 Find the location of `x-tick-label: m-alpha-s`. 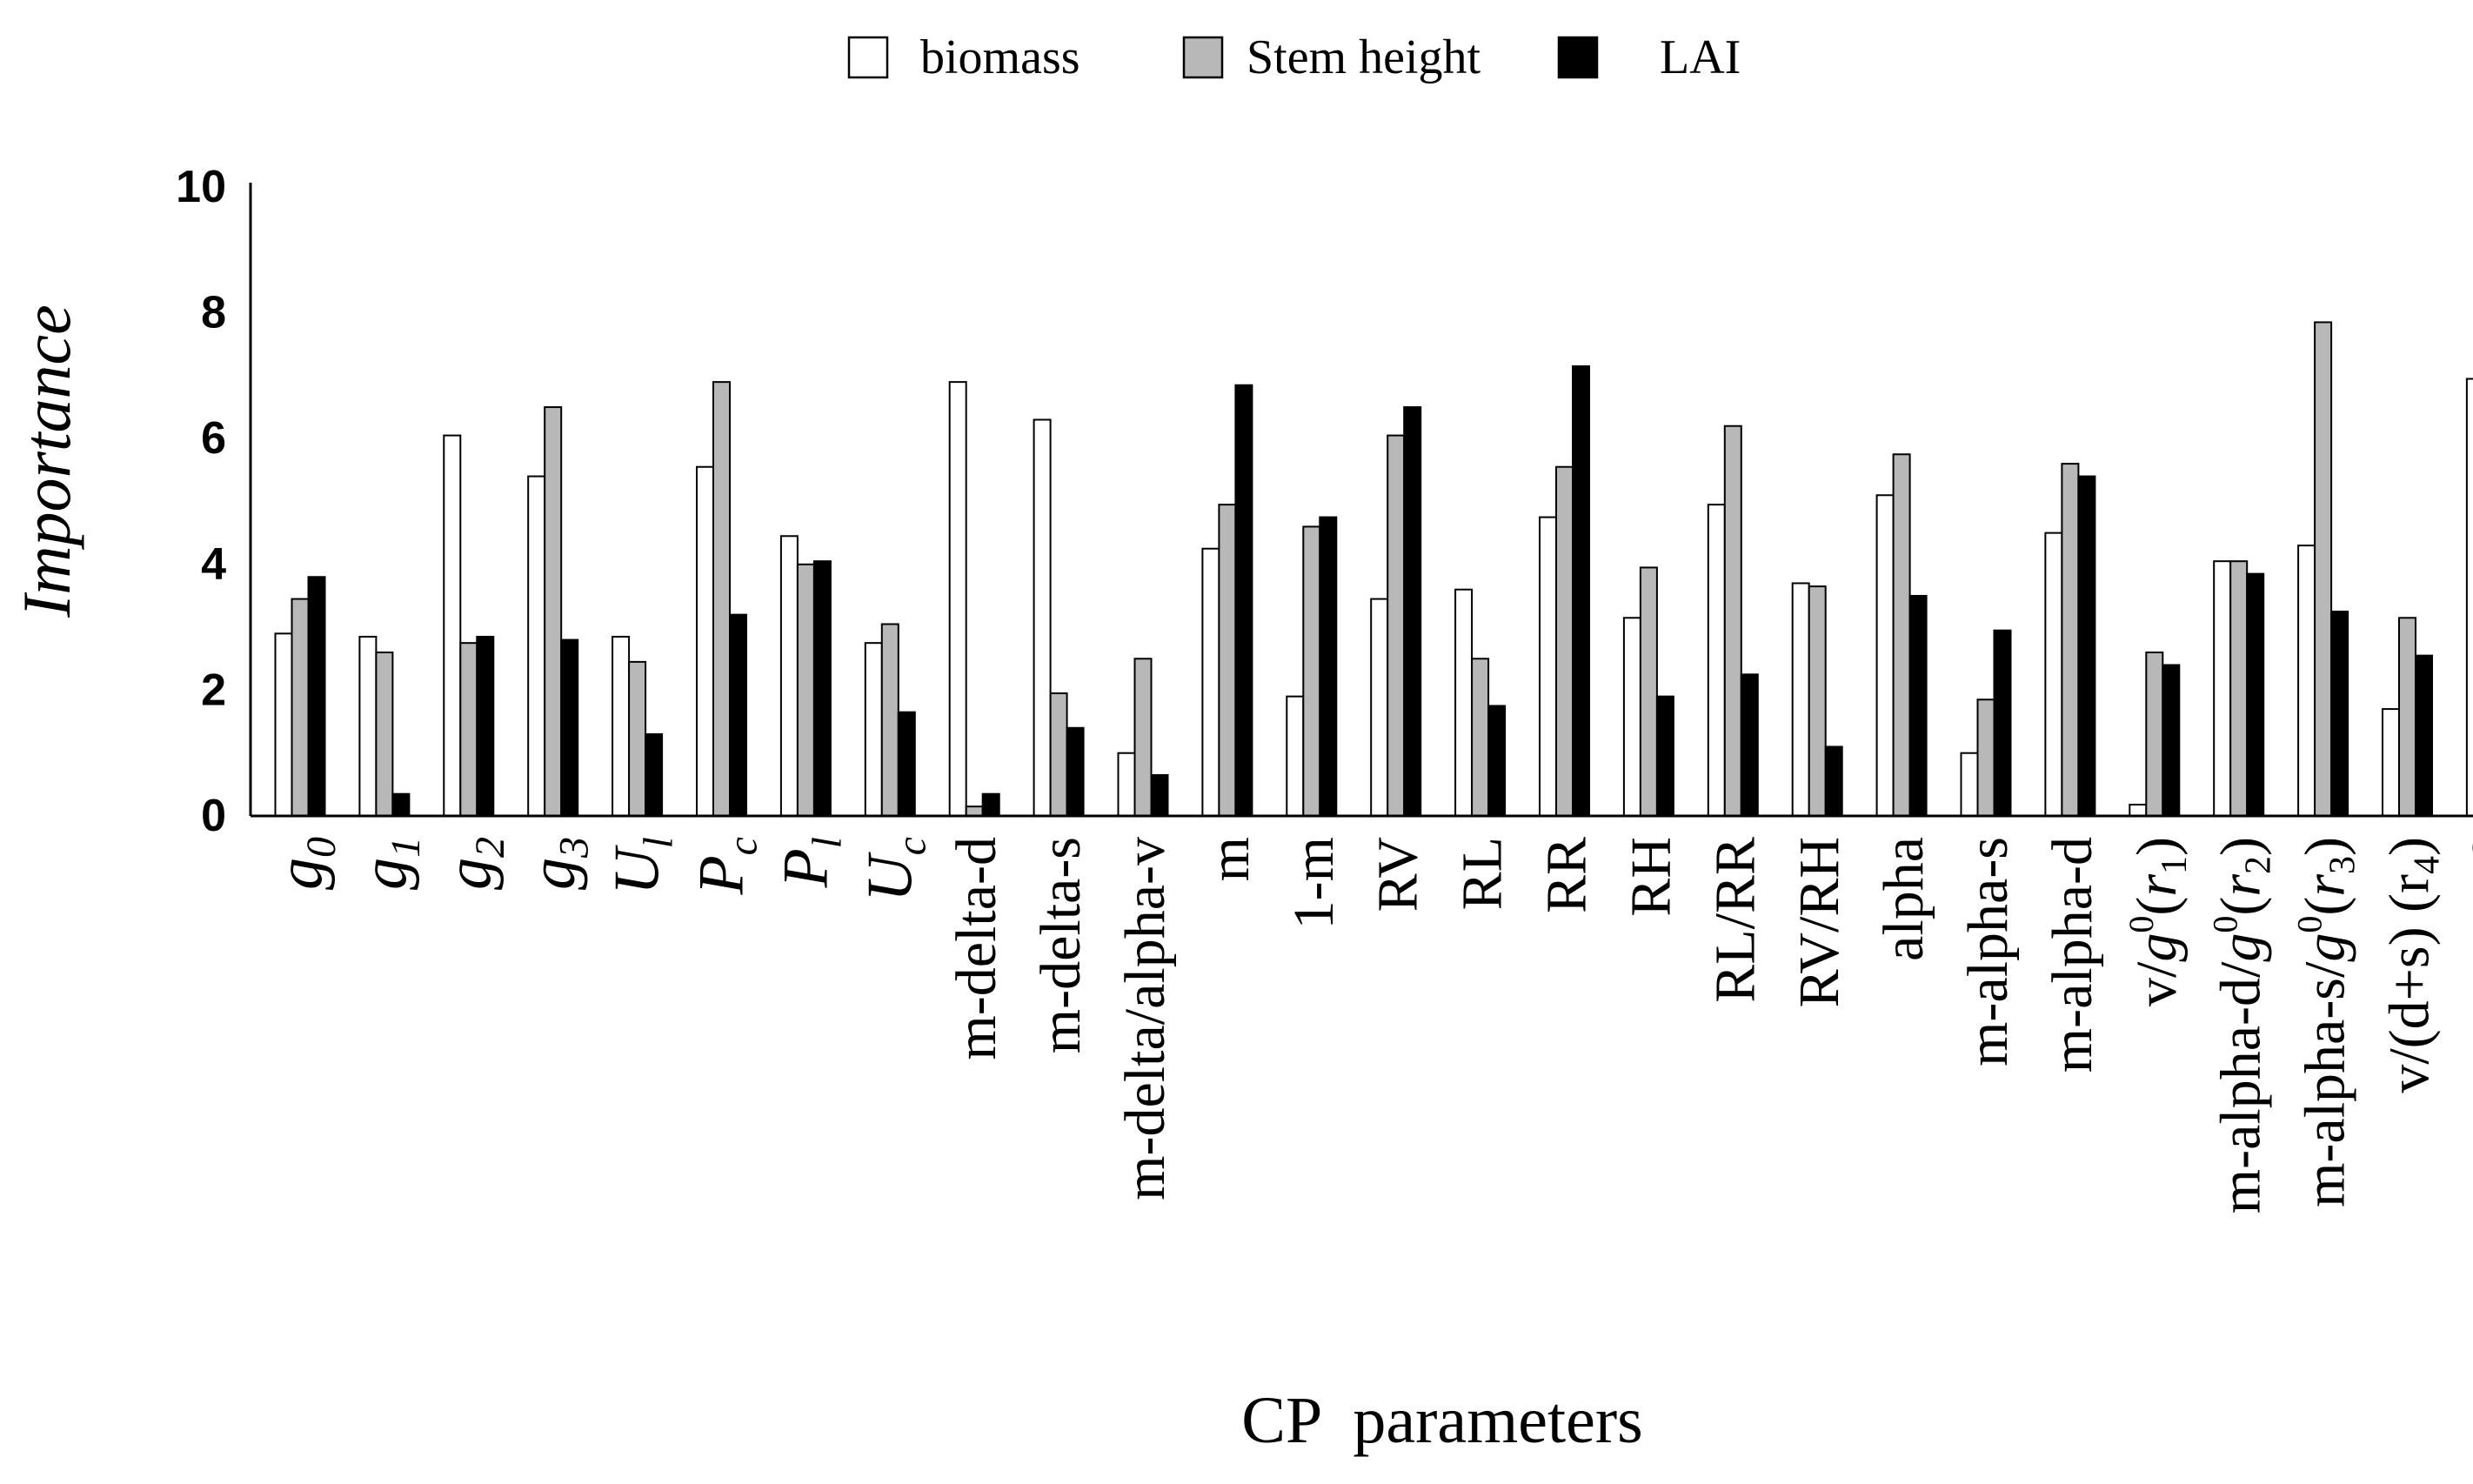

x-tick-label: m-alpha-s is located at coordinates (1988, 952).